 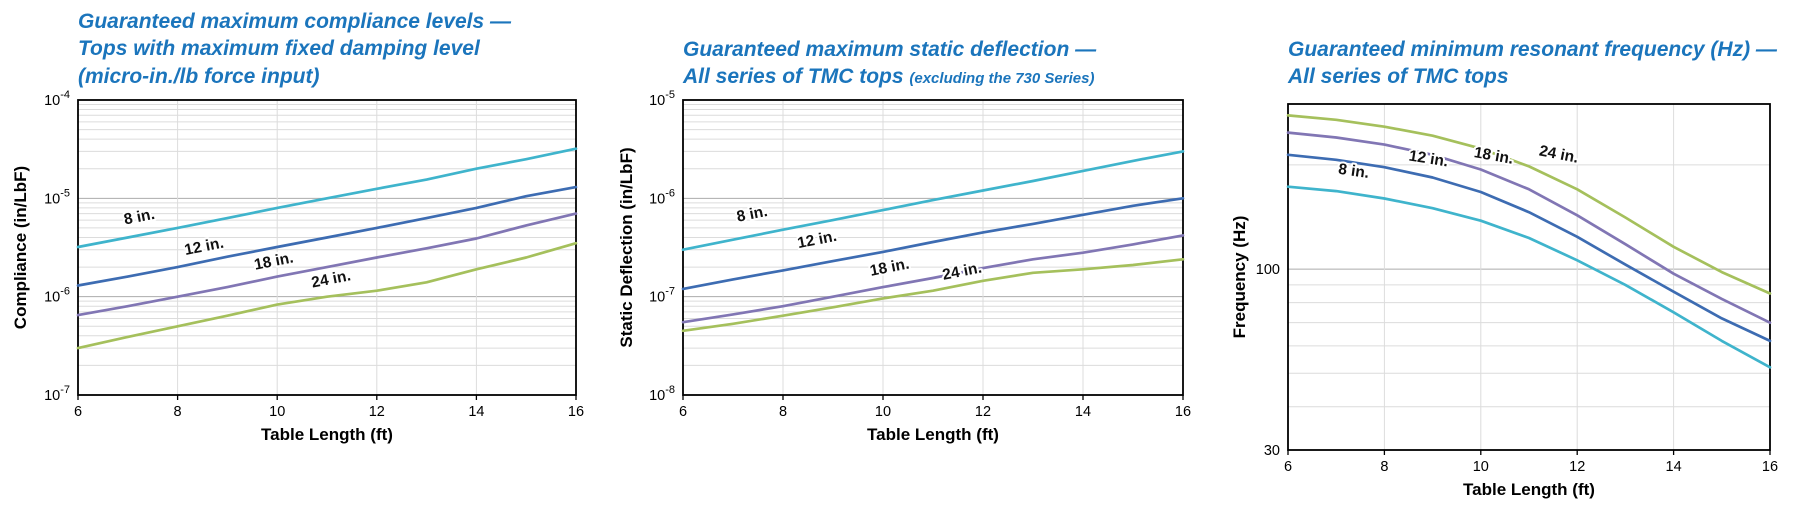 What do you see at coordinates (57, 99) in the screenshot?
I see `svg-text: 10⁻⁴` at bounding box center [57, 99].